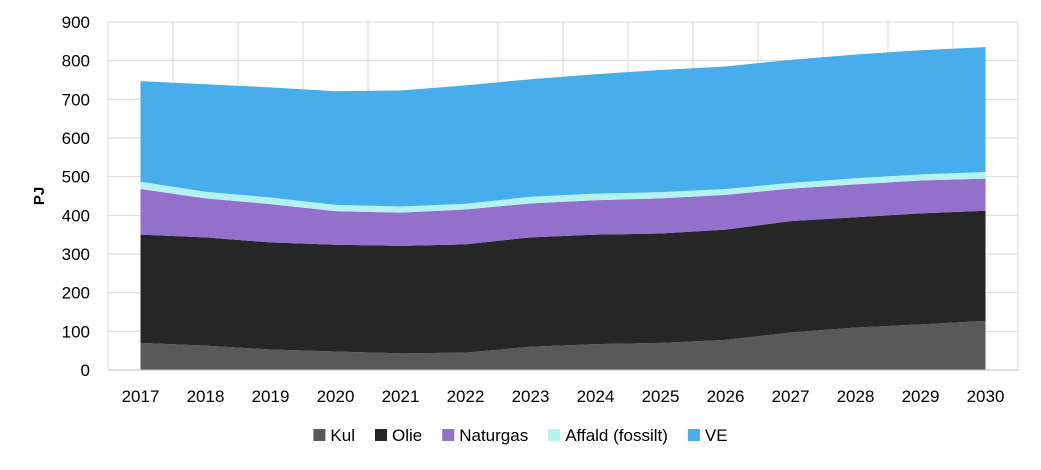  Describe the element at coordinates (76, 177) in the screenshot. I see `y-tick-label: 500` at that location.